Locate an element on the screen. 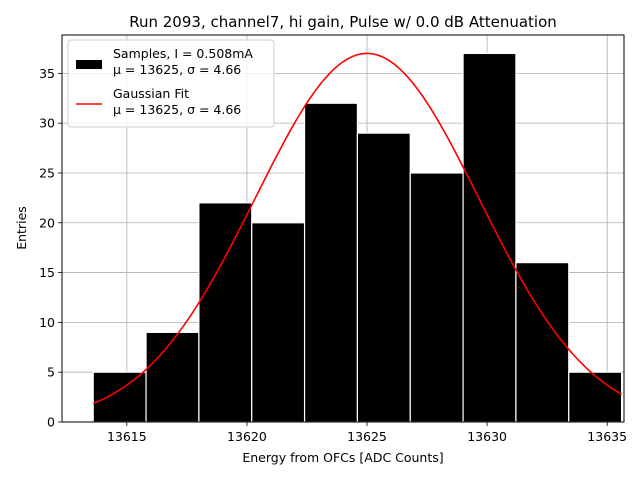  y-axis-ticks: 0 5 10 15 20 25 30 35 is located at coordinates (50, 248).